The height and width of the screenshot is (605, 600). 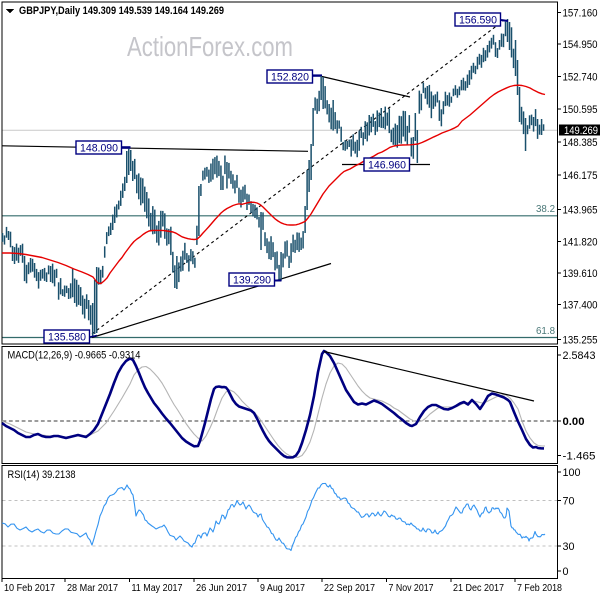 What do you see at coordinates (581, 131) in the screenshot?
I see `svg-text: 149.269` at bounding box center [581, 131].